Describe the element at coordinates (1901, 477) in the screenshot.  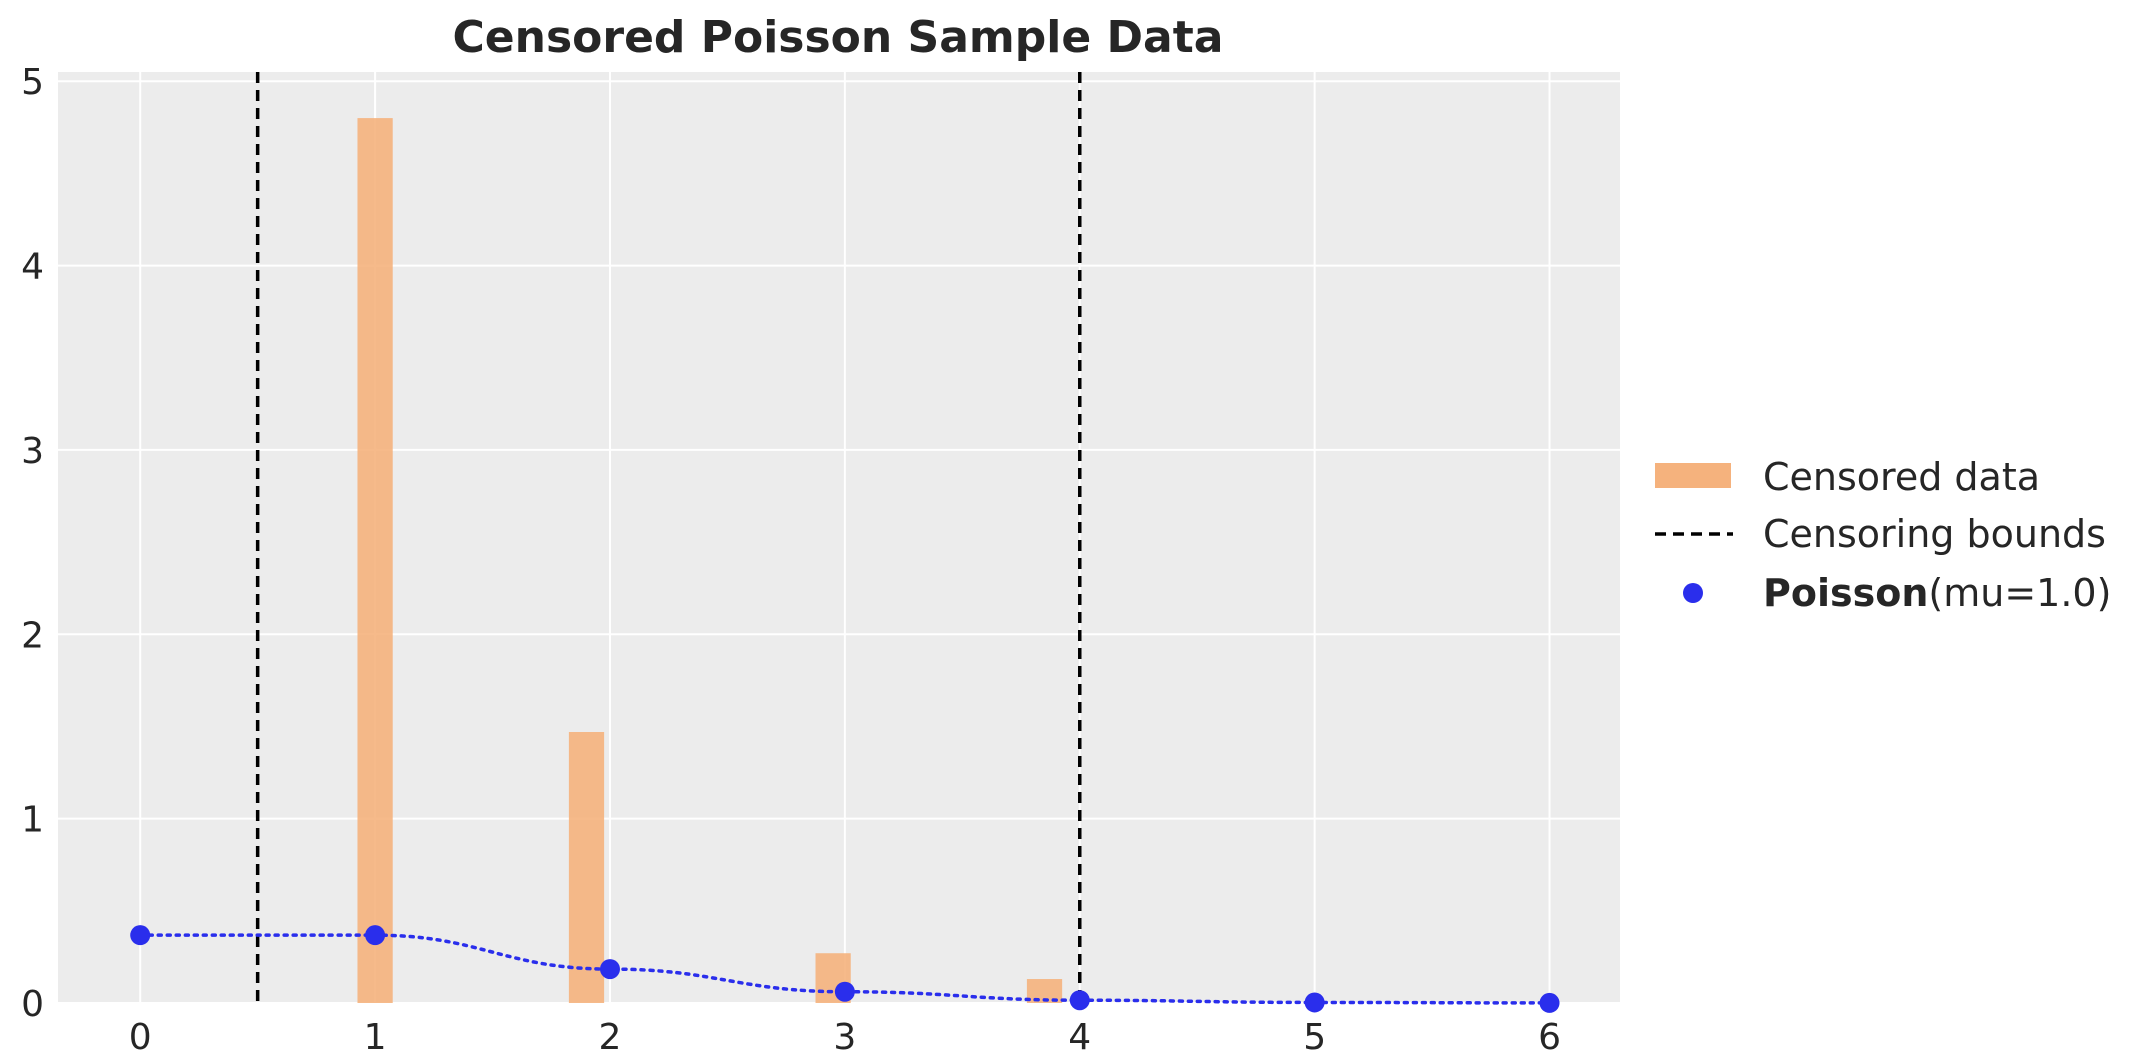
I see `legend-label-censored-data: Censored data` at that location.